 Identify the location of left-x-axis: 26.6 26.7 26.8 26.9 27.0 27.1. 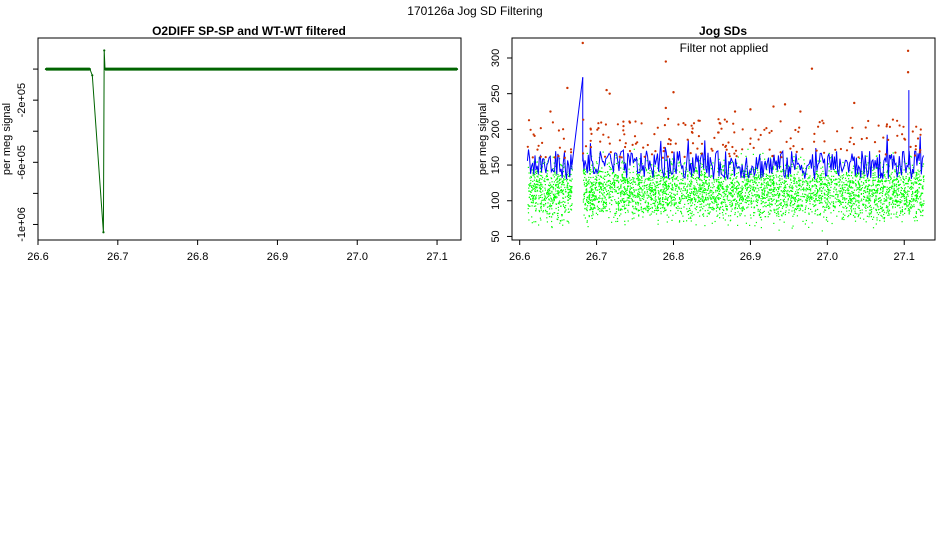
(237, 251).